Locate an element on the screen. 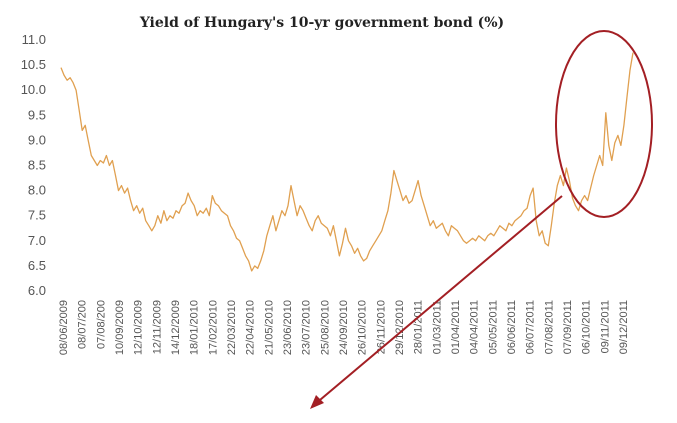 The width and height of the screenshot is (677, 423). y-tick-label: 7.0 is located at coordinates (37, 240).